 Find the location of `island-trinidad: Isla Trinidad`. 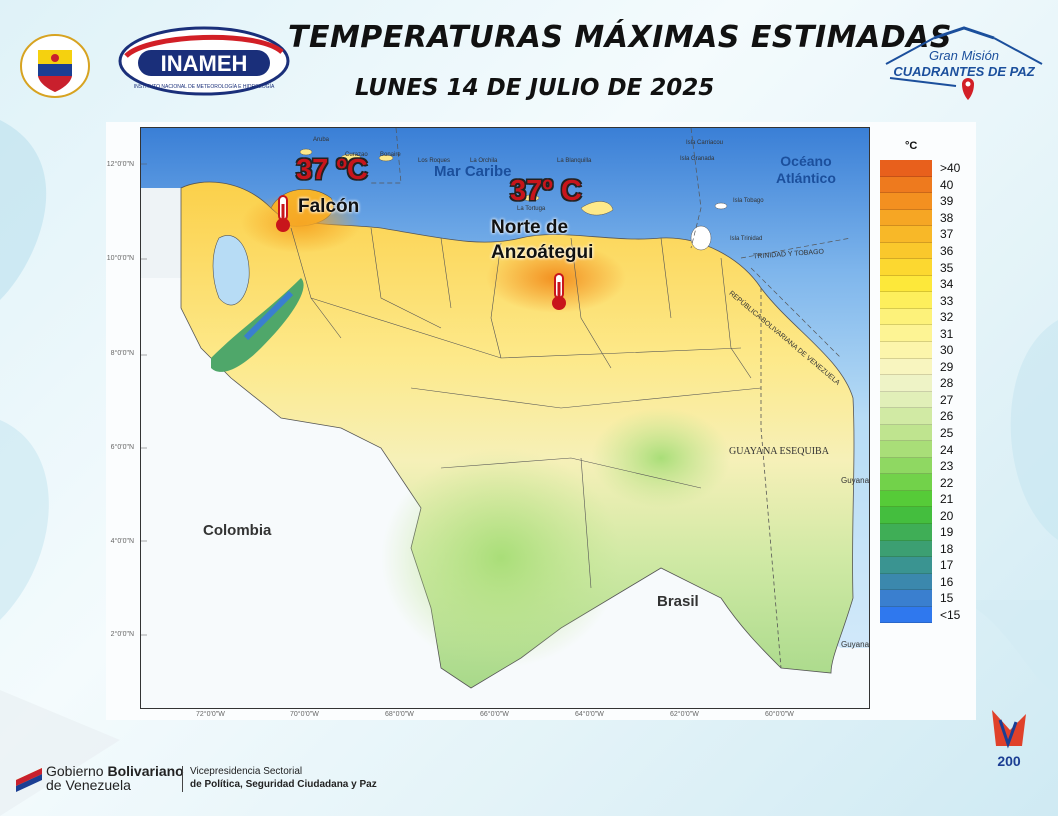

island-trinidad: Isla Trinidad is located at coordinates (746, 239).